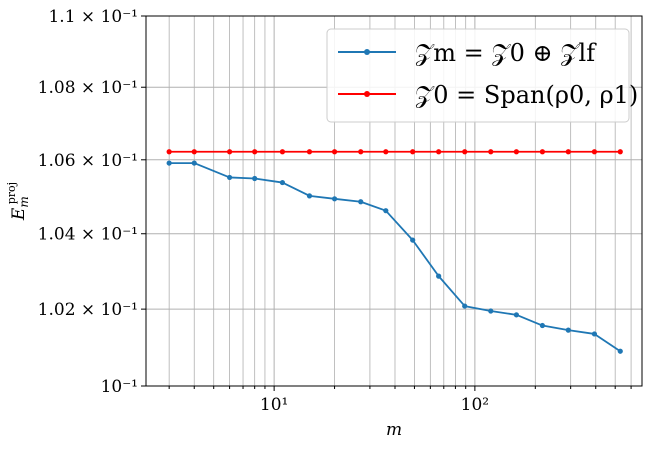 Image resolution: width=651 pixels, height=449 pixels. What do you see at coordinates (274, 405) in the screenshot?
I see `x-tick-label: 10¹` at bounding box center [274, 405].